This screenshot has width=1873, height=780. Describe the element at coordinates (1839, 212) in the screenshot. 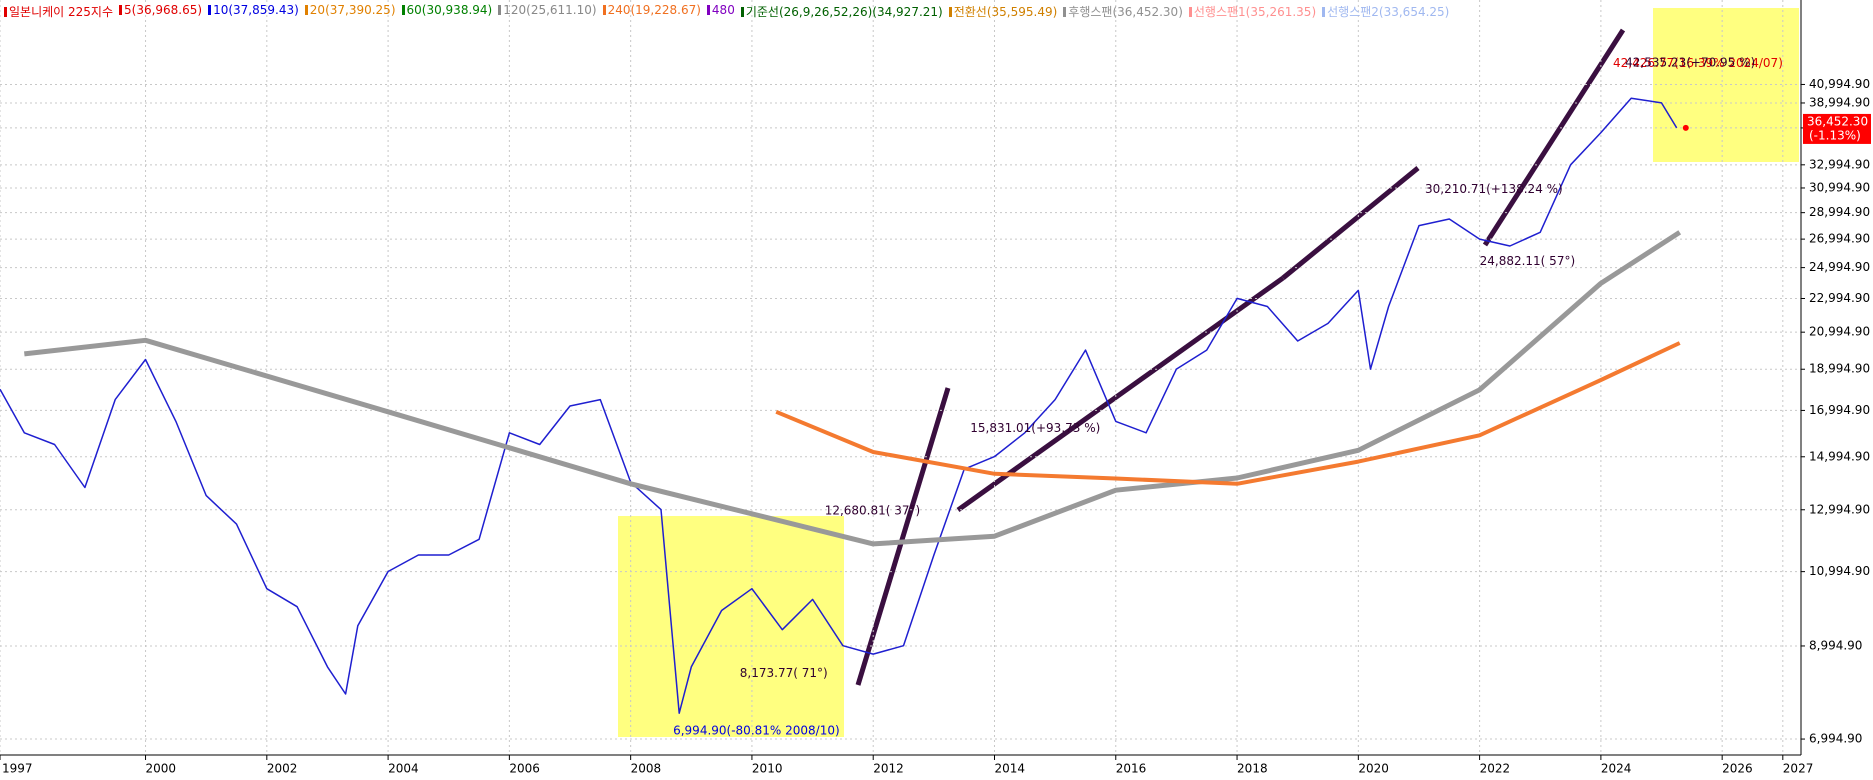

I see `y-tick-label: 28,994.90` at that location.